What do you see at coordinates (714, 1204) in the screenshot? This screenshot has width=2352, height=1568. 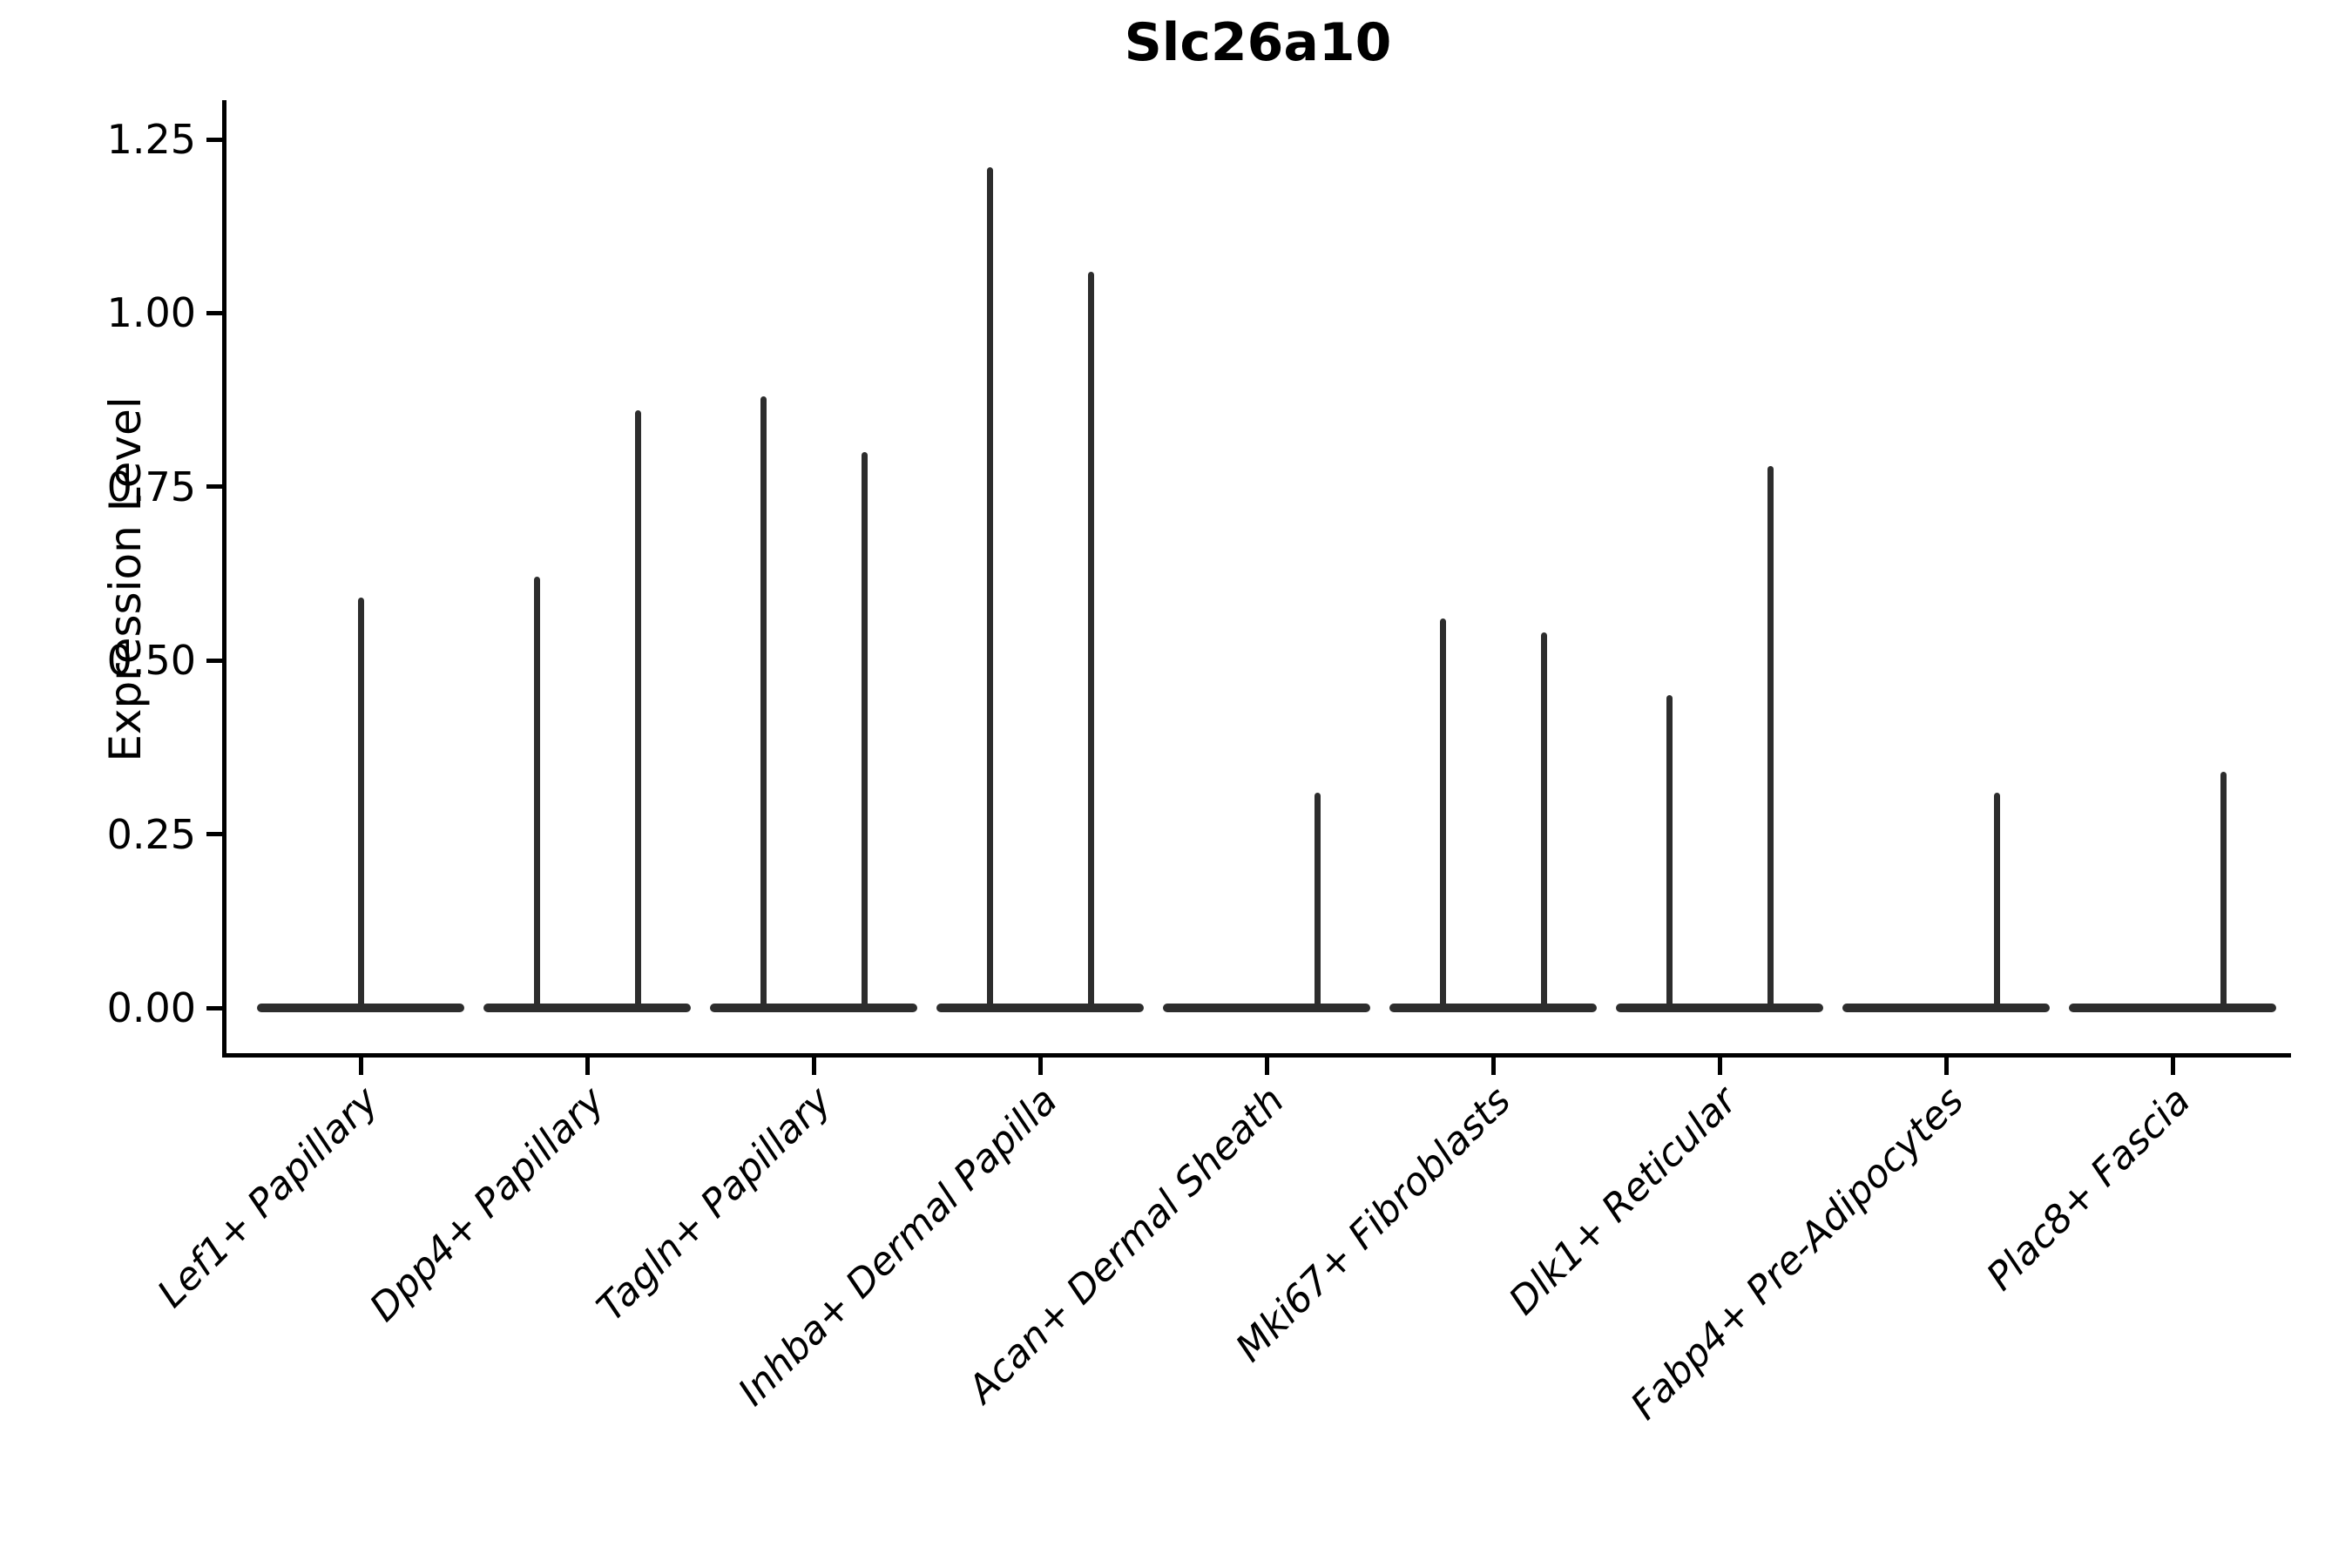 I see `x-tick-label: Tagln+ Papillary` at bounding box center [714, 1204].